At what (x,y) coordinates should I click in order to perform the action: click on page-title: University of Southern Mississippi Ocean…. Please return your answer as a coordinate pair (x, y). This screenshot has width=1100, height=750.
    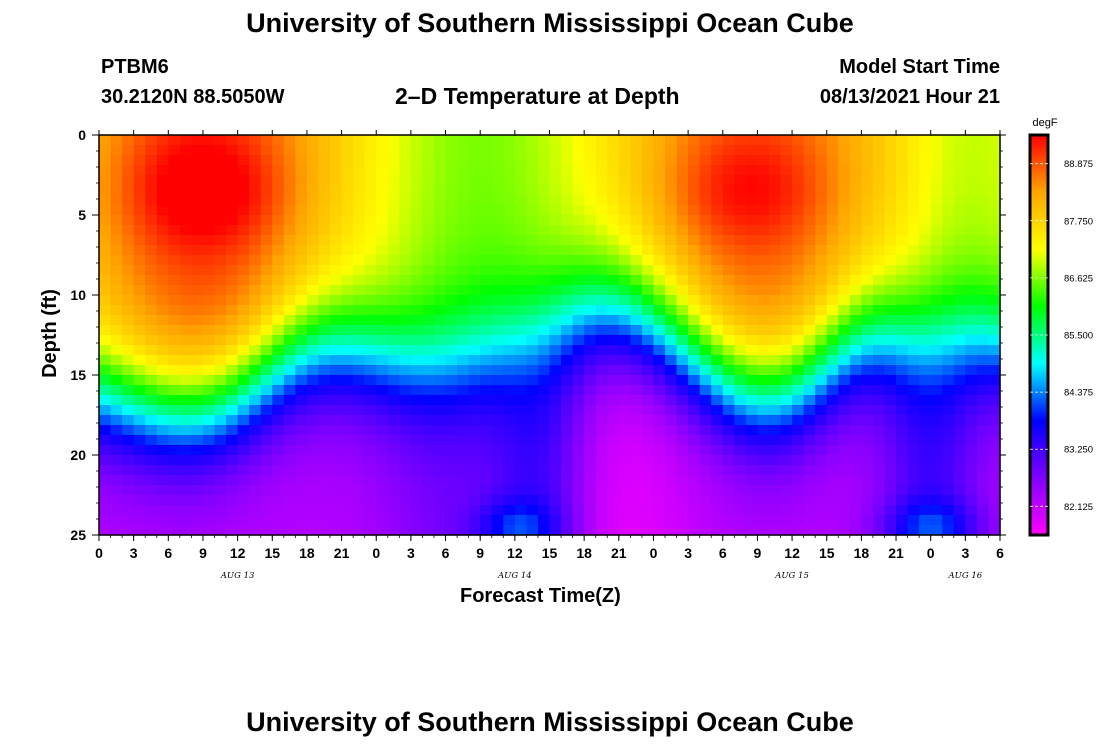
    Looking at the image, I should click on (550, 23).